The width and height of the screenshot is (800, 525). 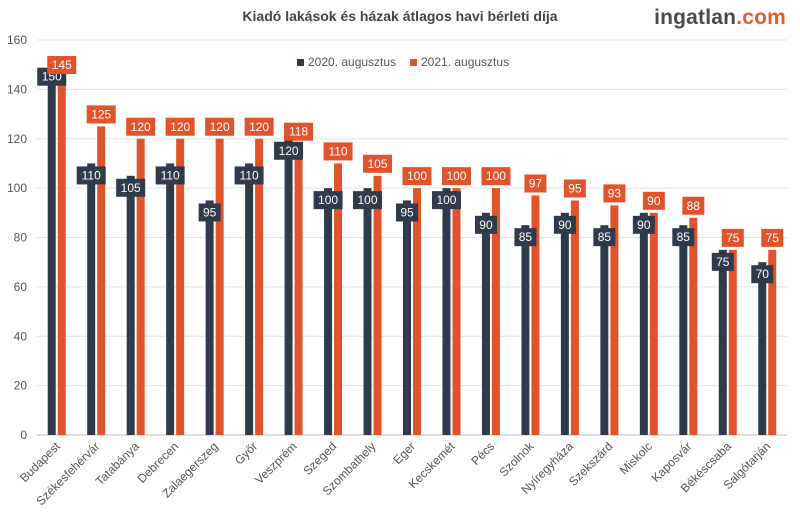 What do you see at coordinates (615, 193) in the screenshot?
I see `data-label: 93` at bounding box center [615, 193].